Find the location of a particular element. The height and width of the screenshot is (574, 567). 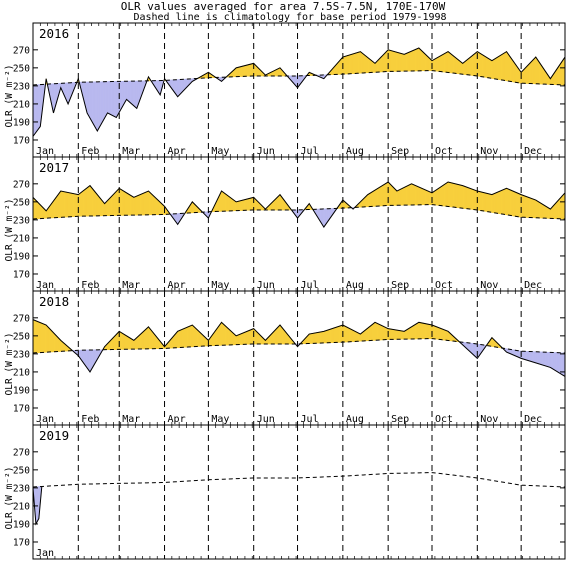

year-label: 2019 is located at coordinates (54, 435).